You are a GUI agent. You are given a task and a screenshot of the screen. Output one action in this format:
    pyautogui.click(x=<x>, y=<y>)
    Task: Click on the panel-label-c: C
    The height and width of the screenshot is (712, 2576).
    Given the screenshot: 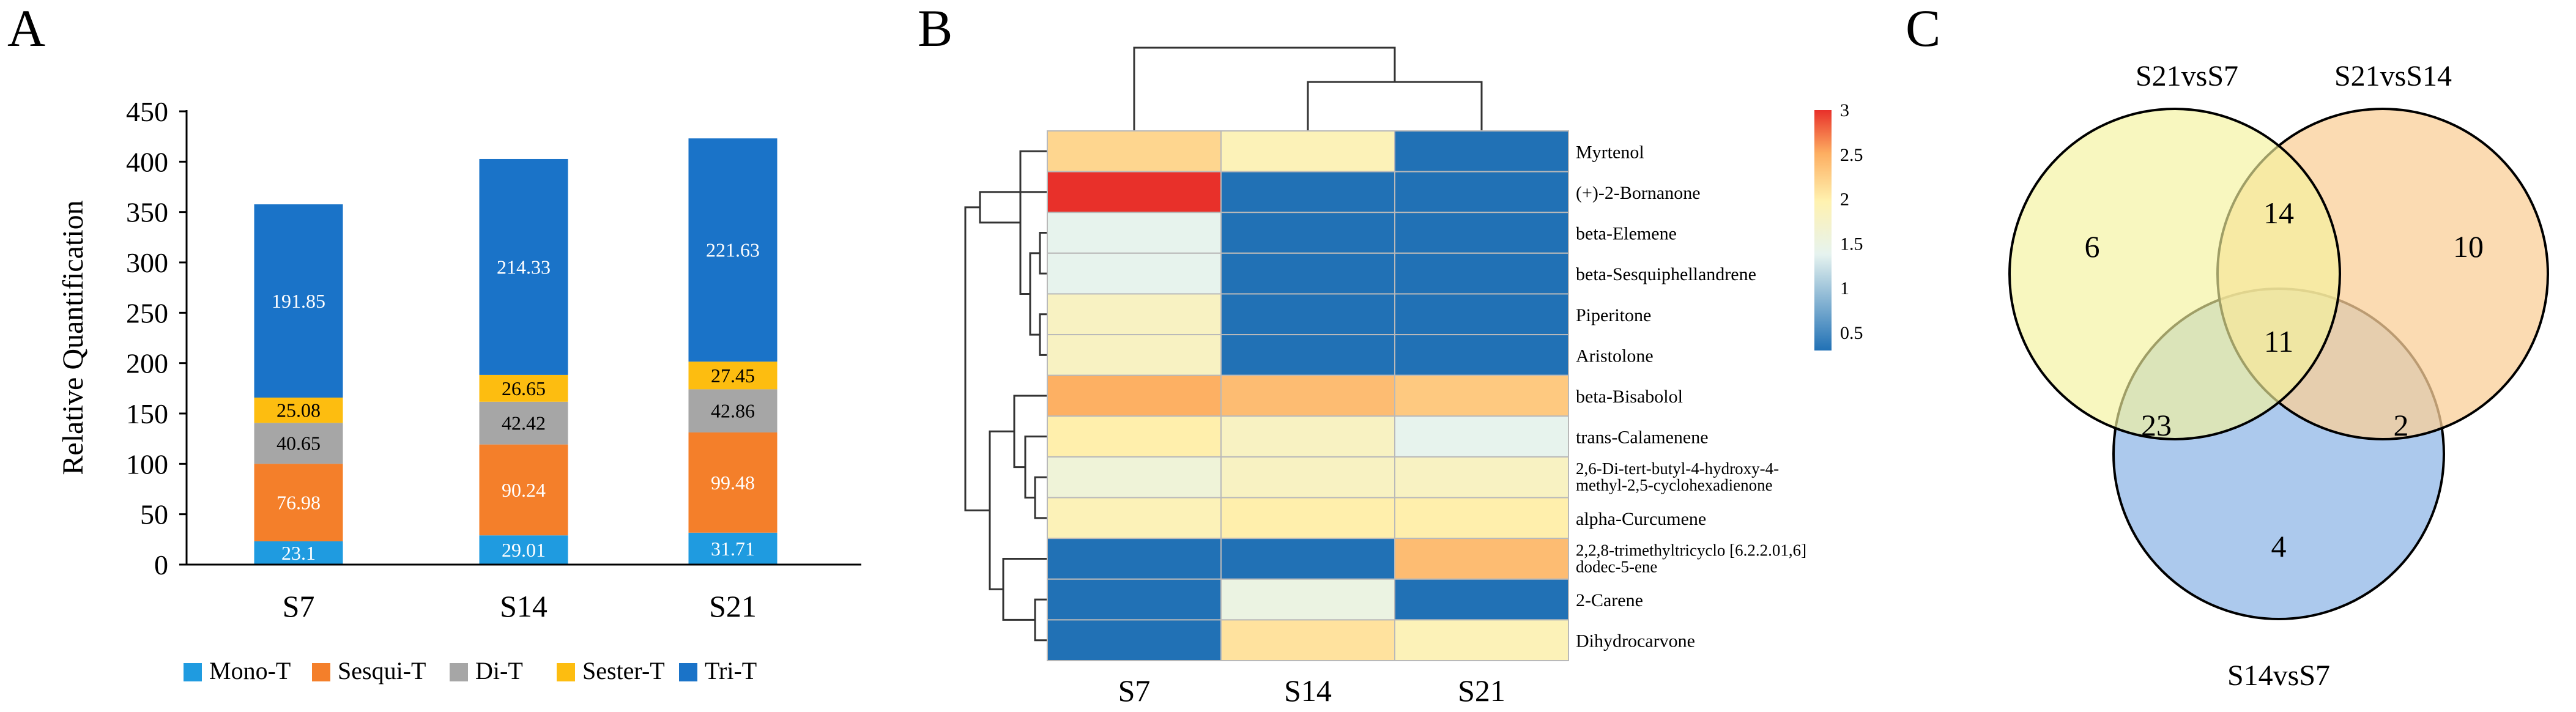 What is the action you would take?
    pyautogui.click(x=1923, y=29)
    